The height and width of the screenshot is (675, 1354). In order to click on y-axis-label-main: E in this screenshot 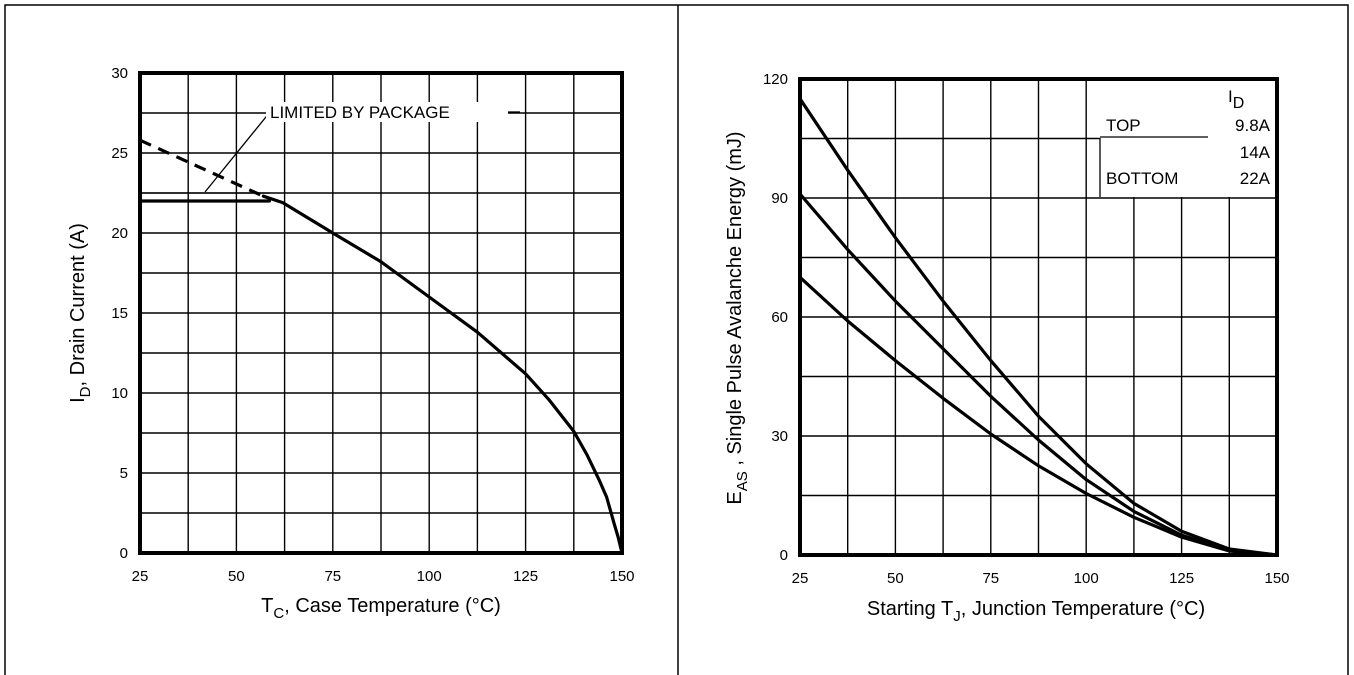, I will do `click(735, 497)`.